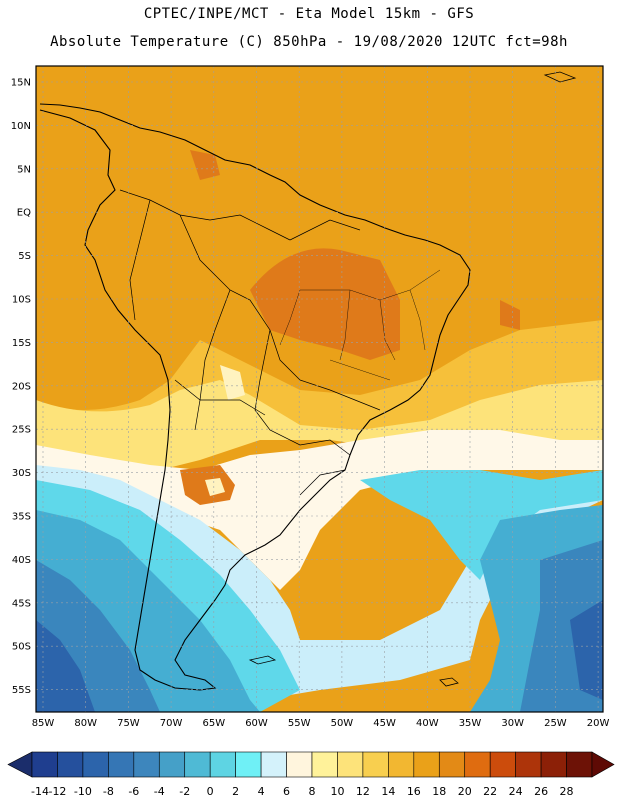 The image size is (618, 800). What do you see at coordinates (439, 791) in the screenshot?
I see `colorbar-label: 18` at bounding box center [439, 791].